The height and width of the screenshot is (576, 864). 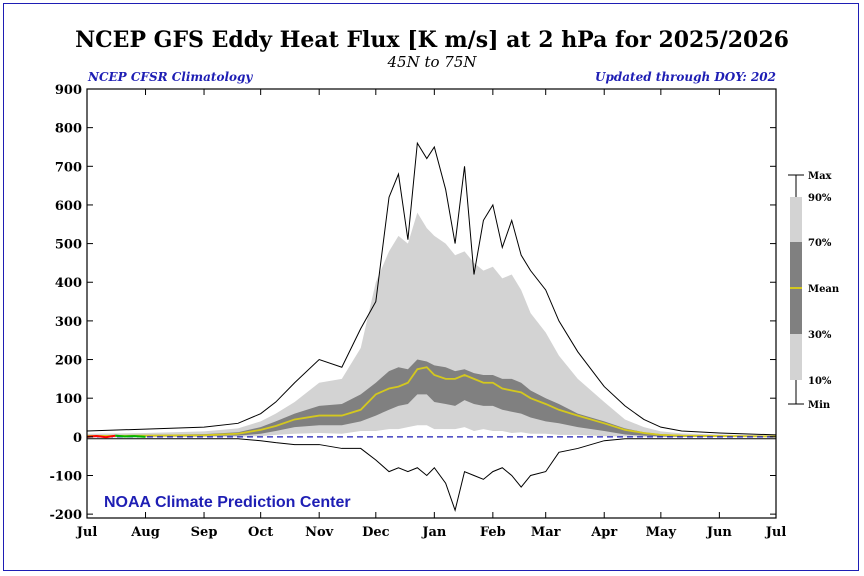 What do you see at coordinates (204, 532) in the screenshot?
I see `x-tick-label: Sep` at bounding box center [204, 532].